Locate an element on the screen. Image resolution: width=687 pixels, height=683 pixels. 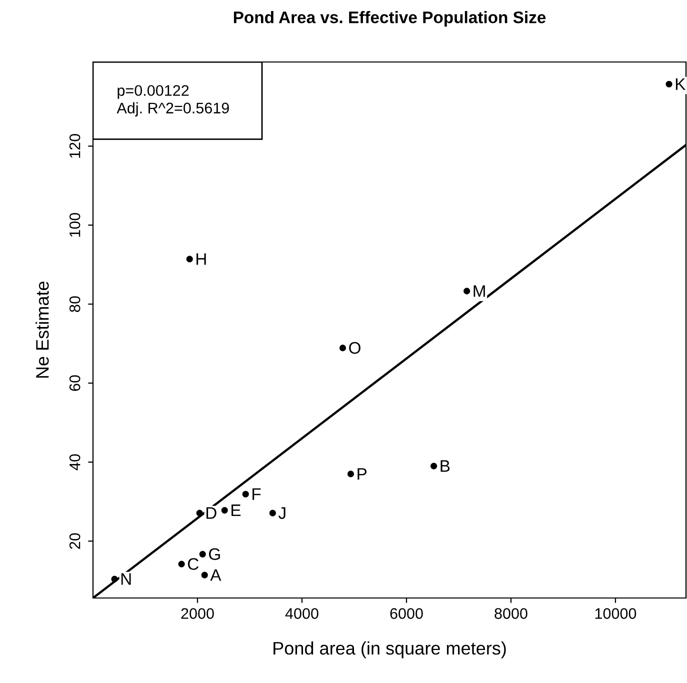
y-tick-label: 20 is located at coordinates (74, 541).